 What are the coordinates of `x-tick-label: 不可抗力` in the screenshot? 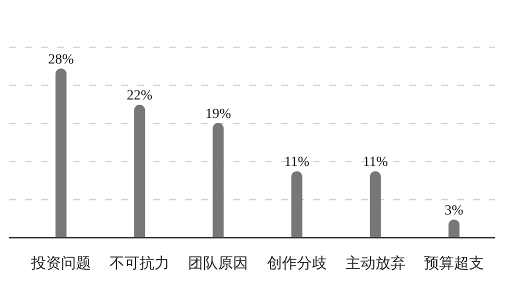 It's located at (140, 263).